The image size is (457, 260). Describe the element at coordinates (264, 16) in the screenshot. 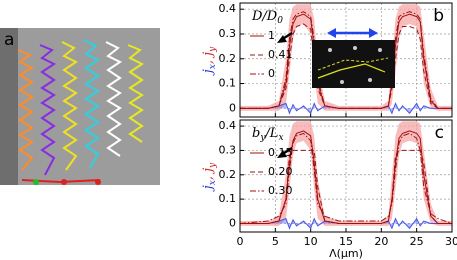

I see `label-part: D/D` at that location.